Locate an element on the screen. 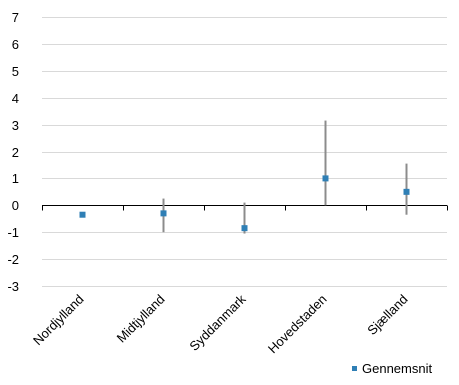 The width and height of the screenshot is (459, 385). y-tick-label: 3 is located at coordinates (15, 125).